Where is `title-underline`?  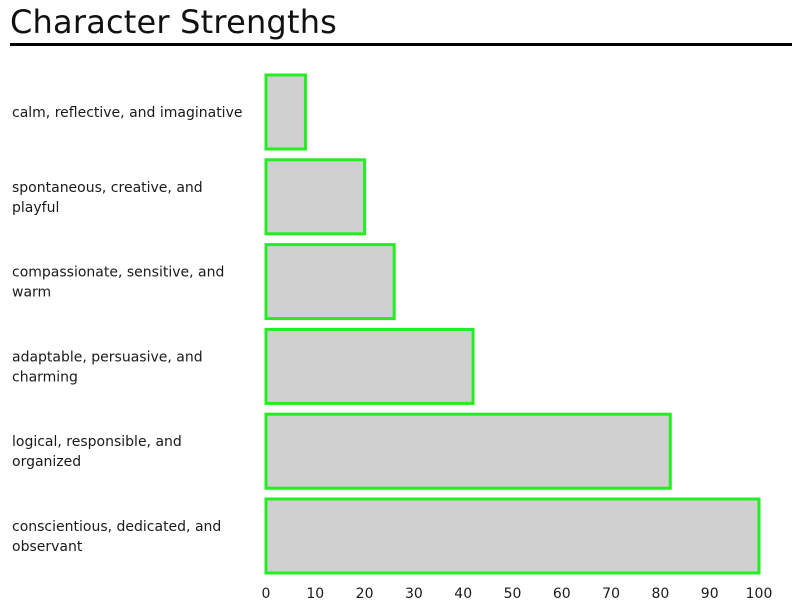 title-underline is located at coordinates (401, 44).